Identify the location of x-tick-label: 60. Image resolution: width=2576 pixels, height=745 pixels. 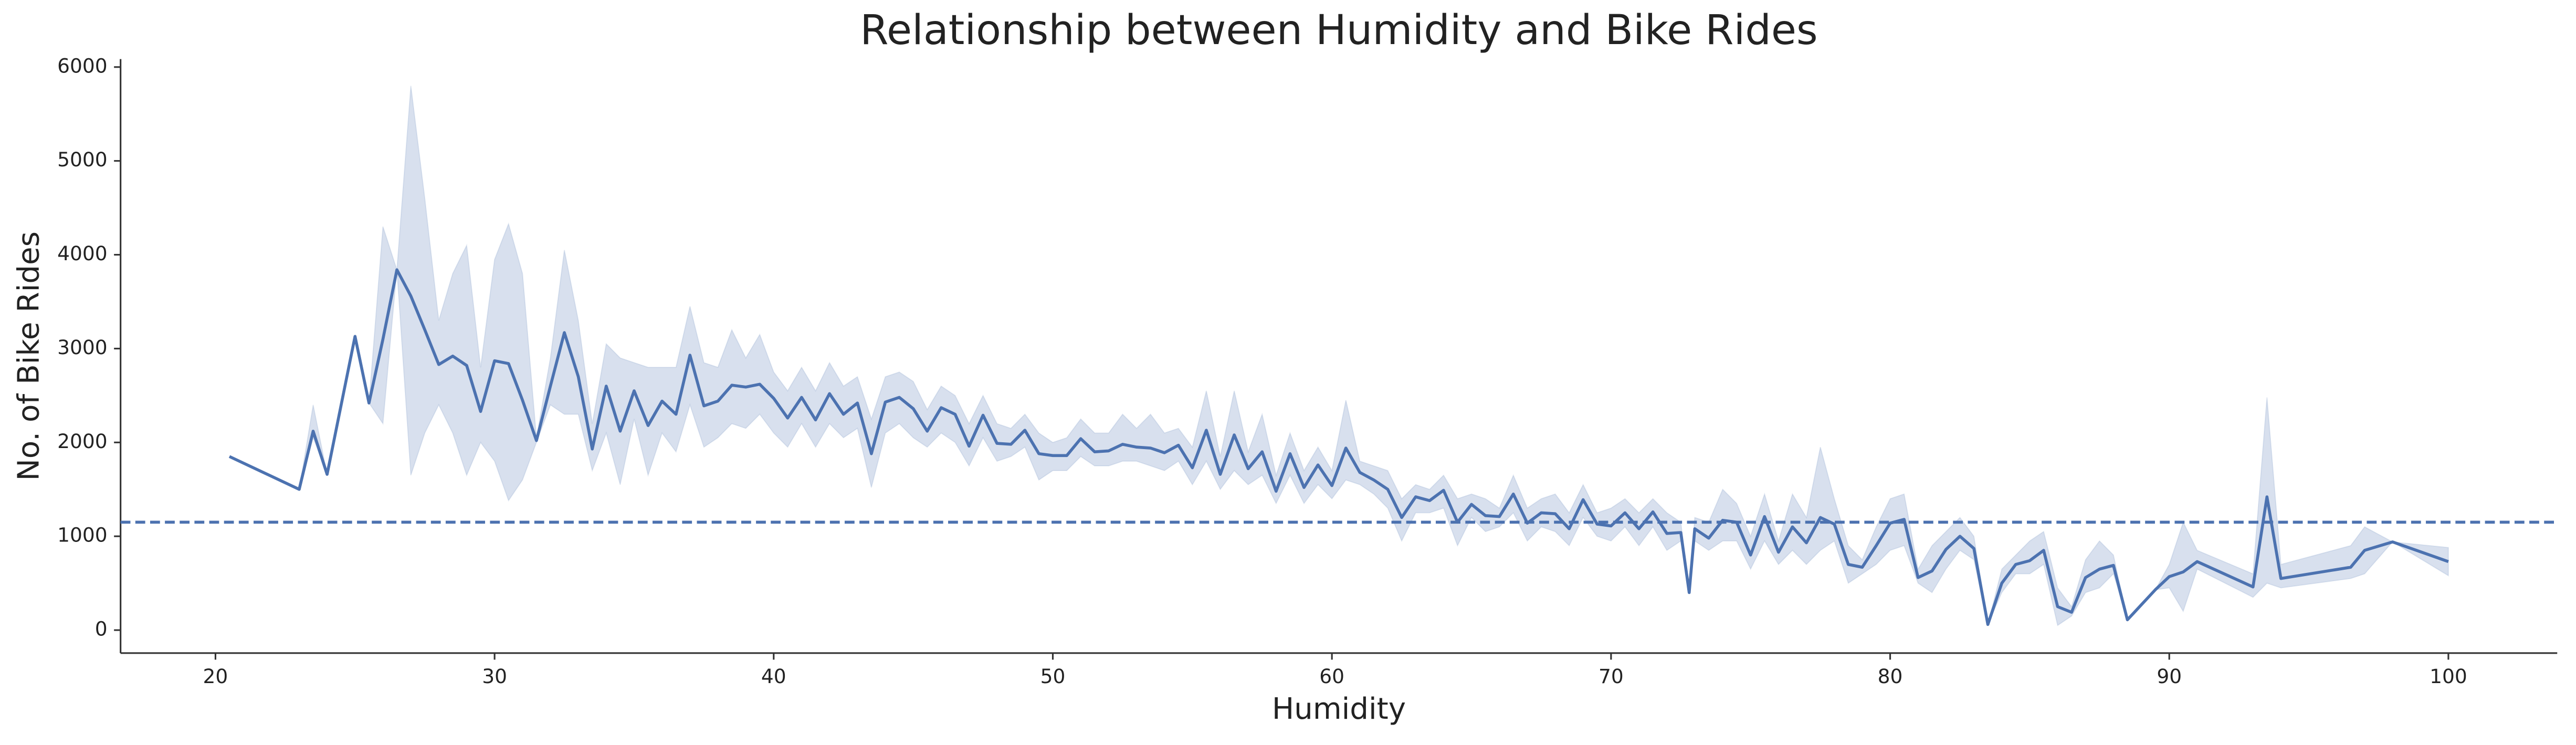
(1331, 676).